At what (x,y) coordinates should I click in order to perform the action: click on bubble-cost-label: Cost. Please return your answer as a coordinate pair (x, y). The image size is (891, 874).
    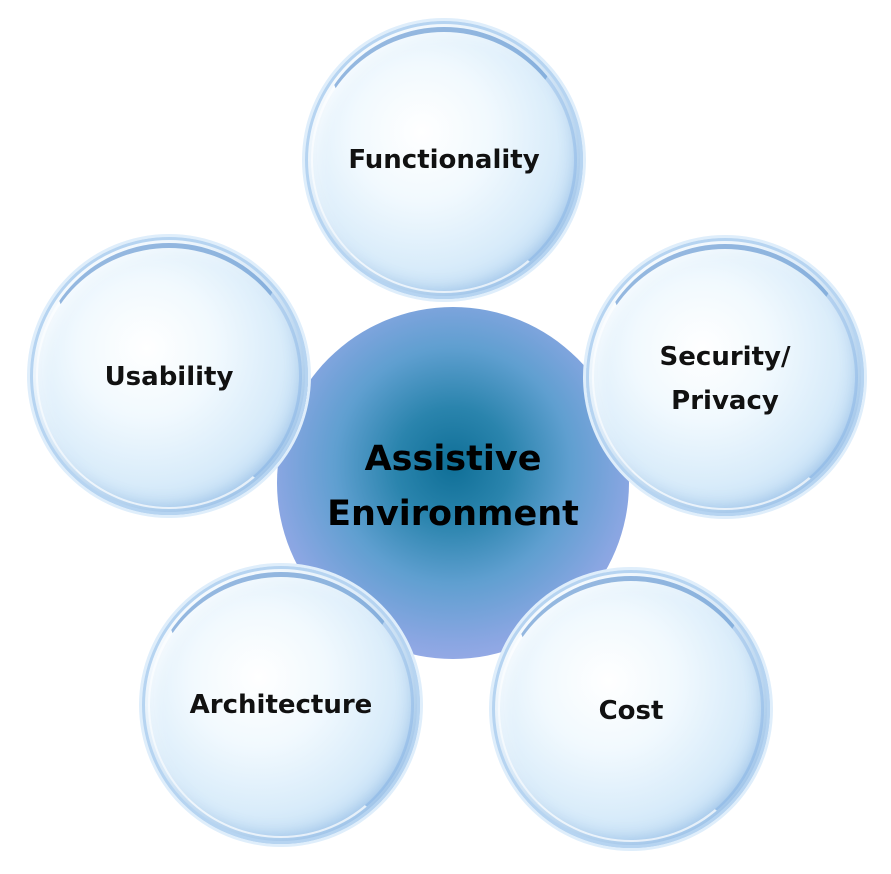
    Looking at the image, I should click on (631, 711).